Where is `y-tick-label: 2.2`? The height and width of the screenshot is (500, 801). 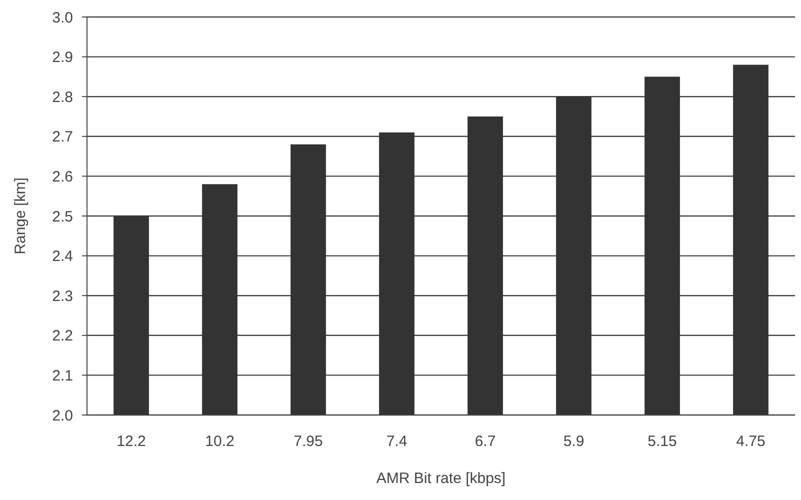
y-tick-label: 2.2 is located at coordinates (62, 336).